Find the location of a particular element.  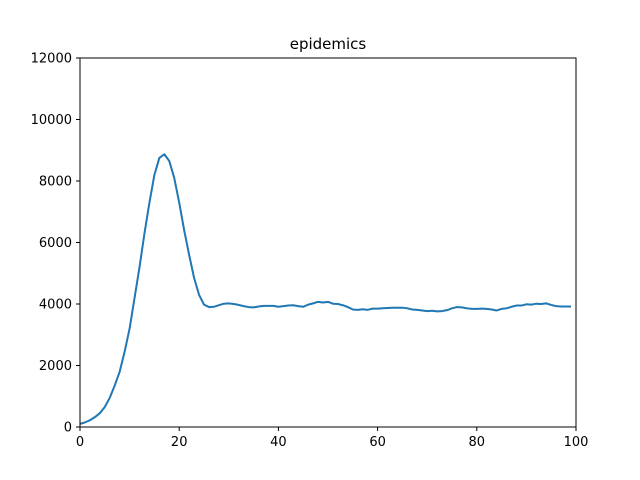

y-tick-label: 0 is located at coordinates (68, 428).